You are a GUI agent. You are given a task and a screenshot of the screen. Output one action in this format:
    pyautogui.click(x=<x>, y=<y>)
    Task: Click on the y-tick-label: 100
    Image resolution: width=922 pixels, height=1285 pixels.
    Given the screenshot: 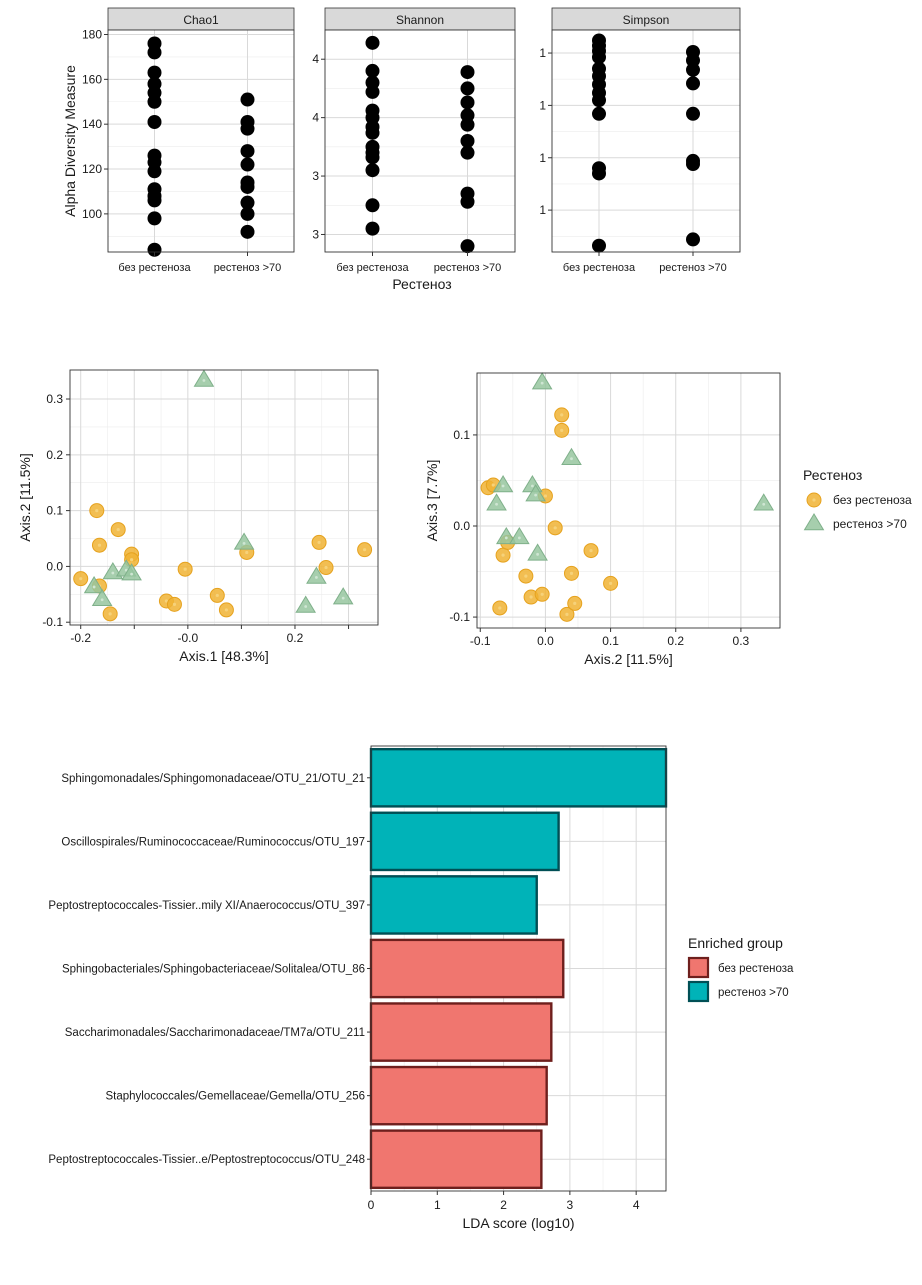 What is the action you would take?
    pyautogui.click(x=92, y=214)
    